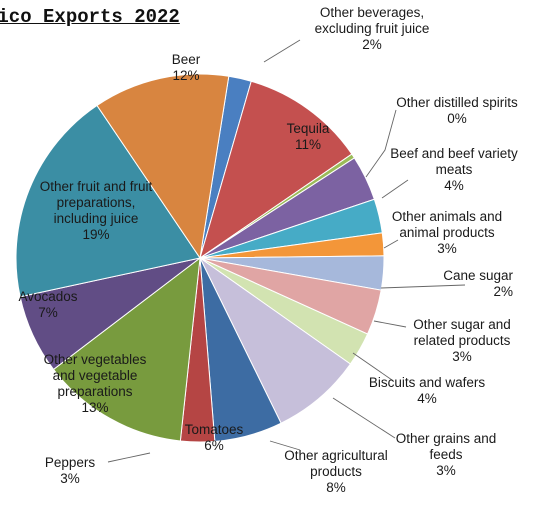  Describe the element at coordinates (478, 283) in the screenshot. I see `slice-label-5: Cane sugar 2%` at that location.